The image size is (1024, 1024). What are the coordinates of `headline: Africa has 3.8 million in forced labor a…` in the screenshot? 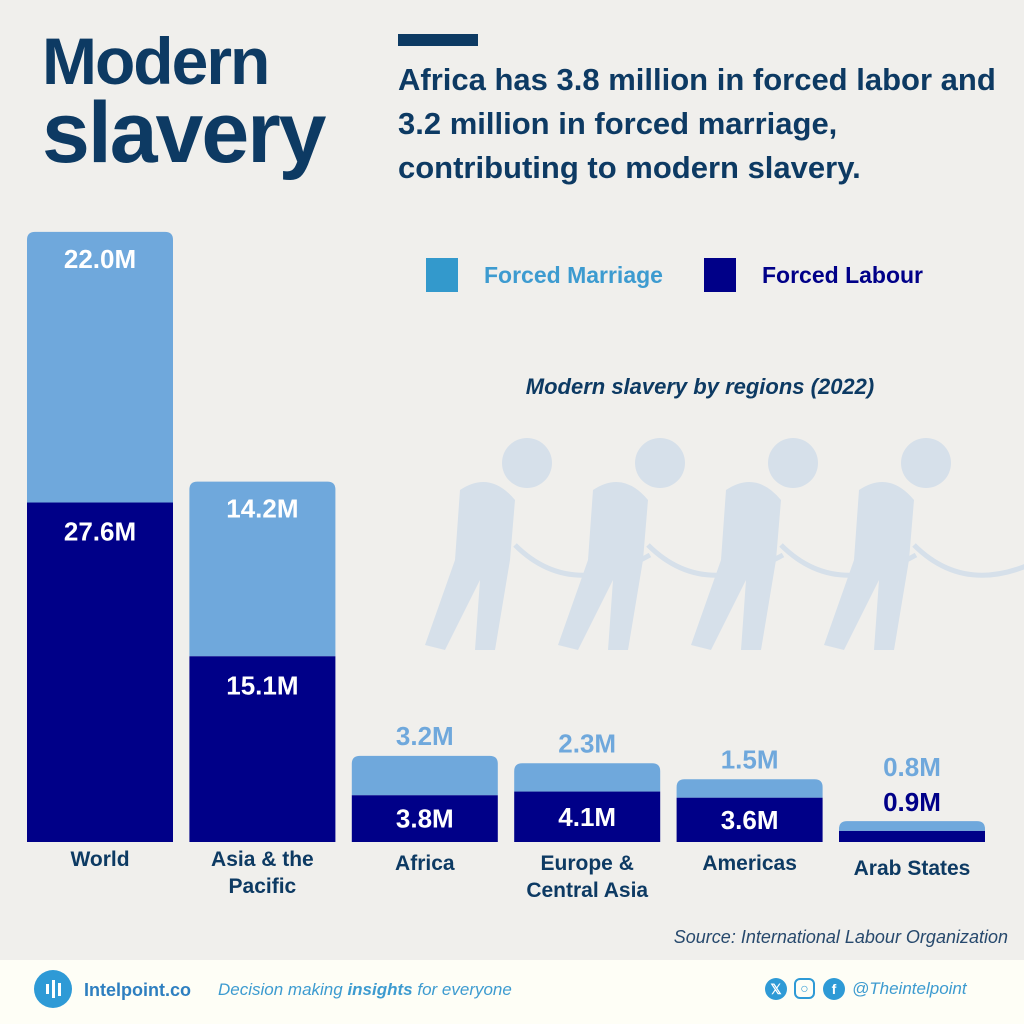 It's located at (697, 123).